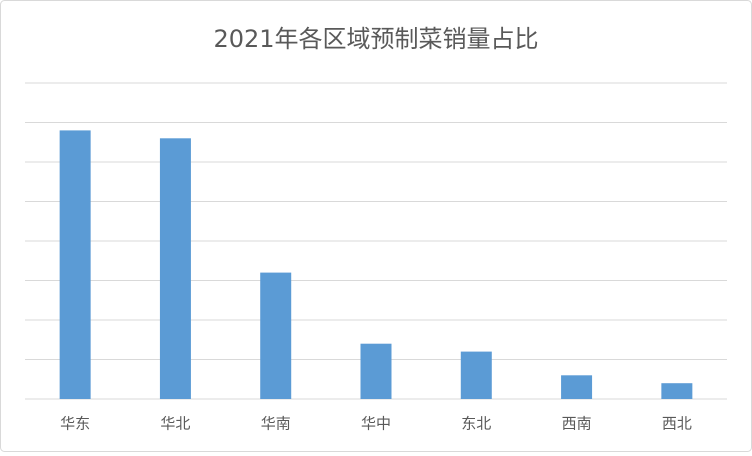 The width and height of the screenshot is (752, 456). What do you see at coordinates (376, 424) in the screenshot?
I see `x-tick-label: 华中` at bounding box center [376, 424].